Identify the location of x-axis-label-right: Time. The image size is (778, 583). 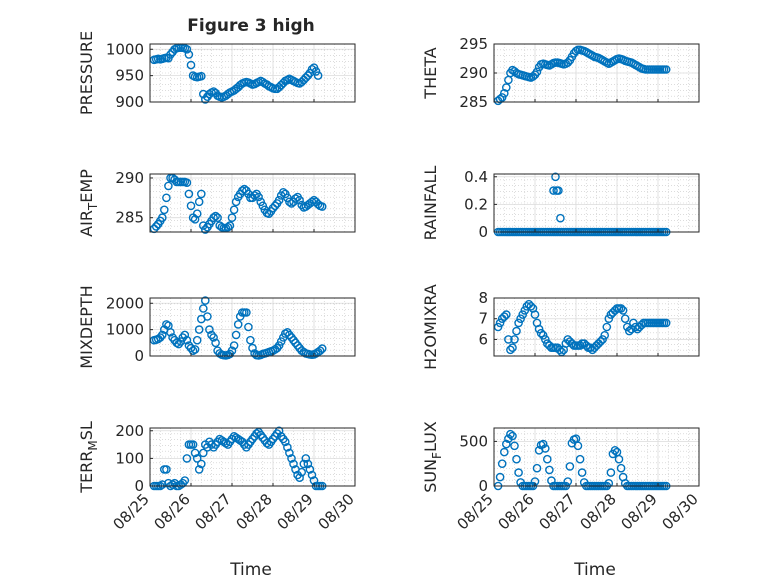
(594, 570).